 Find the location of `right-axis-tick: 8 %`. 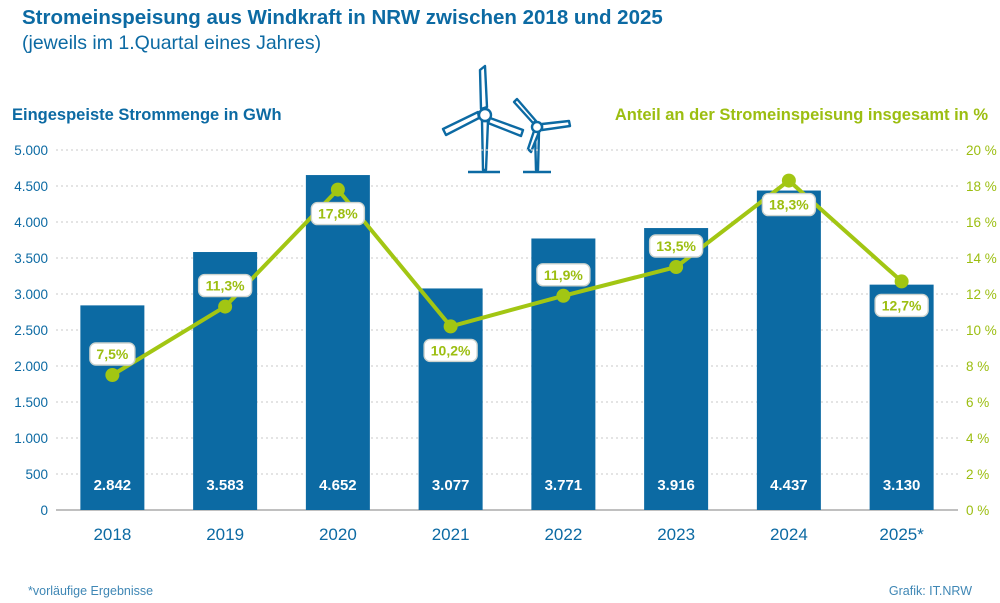

right-axis-tick: 8 % is located at coordinates (977, 366).